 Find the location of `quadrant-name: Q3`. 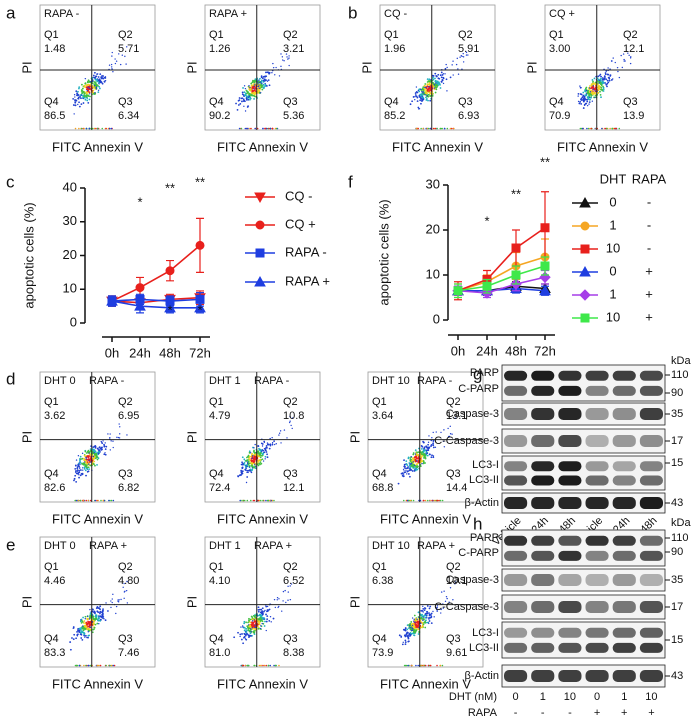

quadrant-name: Q3 is located at coordinates (465, 102).